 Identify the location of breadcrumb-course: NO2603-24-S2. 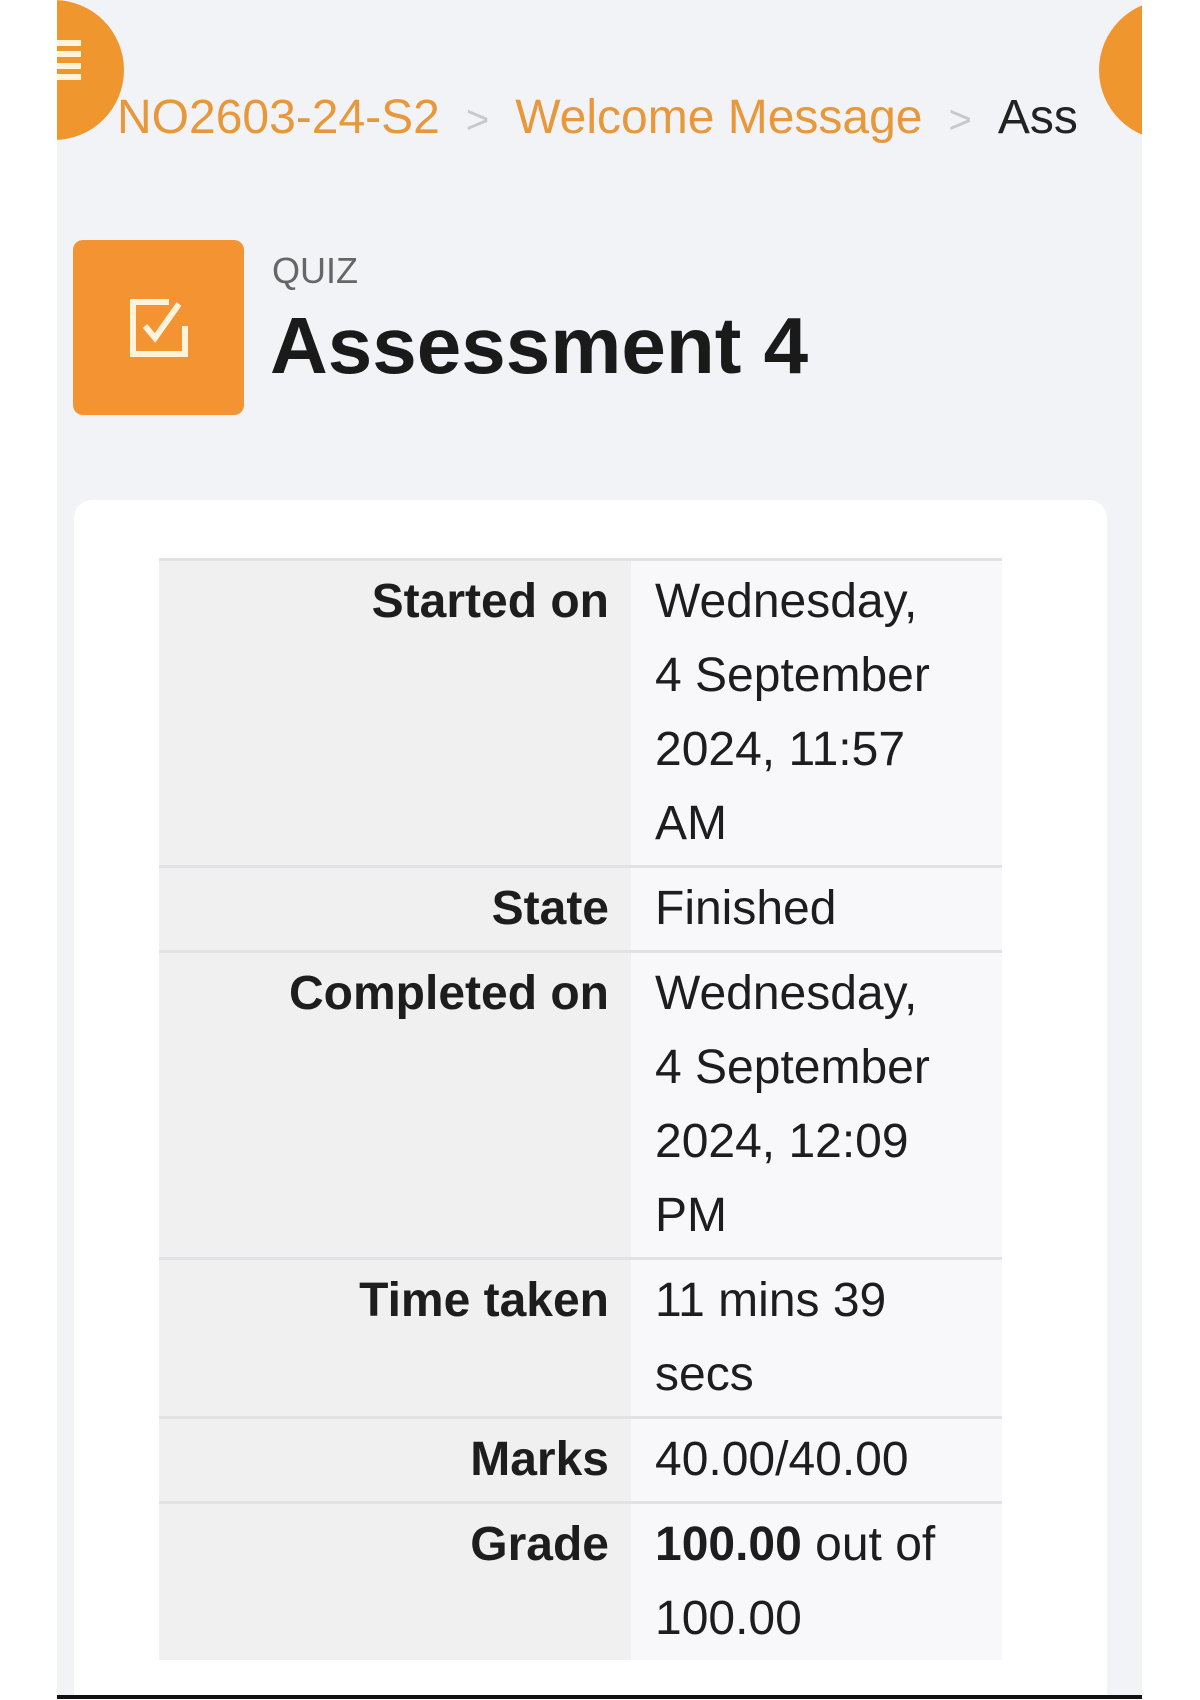
(278, 117).